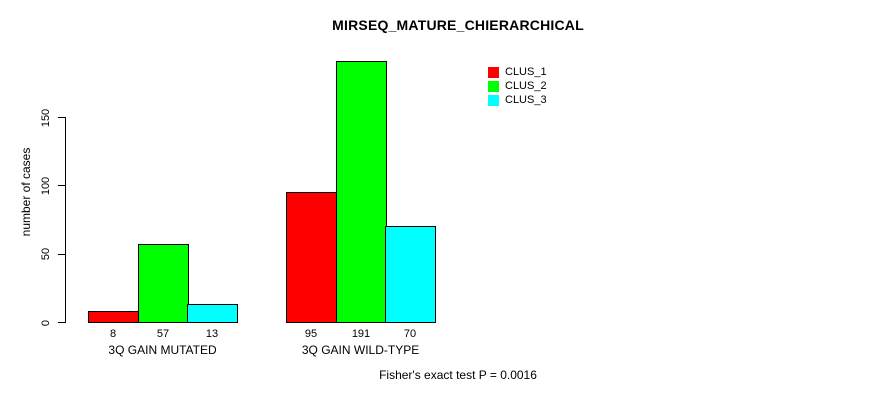 The height and width of the screenshot is (400, 890). Describe the element at coordinates (113, 334) in the screenshot. I see `bar-value-label: 8` at that location.